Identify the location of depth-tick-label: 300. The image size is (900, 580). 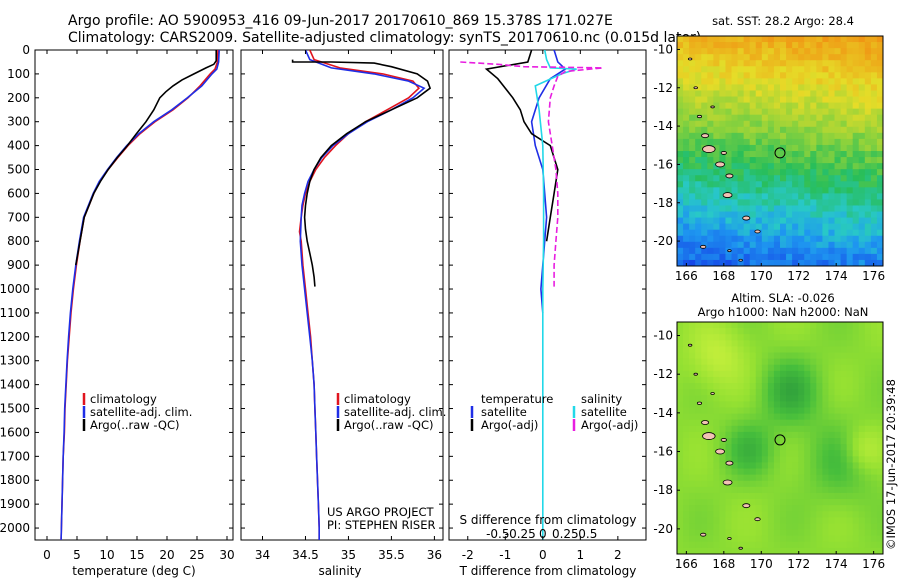
(18, 122).